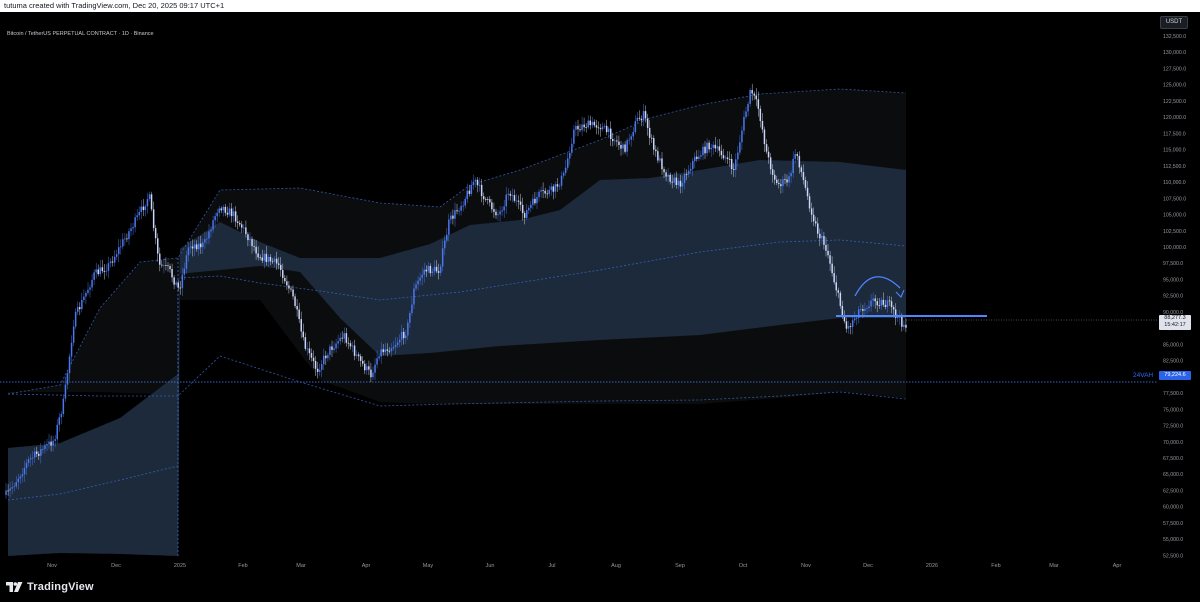 The image size is (1200, 602). I want to click on time-tick-label: Sep, so click(680, 566).